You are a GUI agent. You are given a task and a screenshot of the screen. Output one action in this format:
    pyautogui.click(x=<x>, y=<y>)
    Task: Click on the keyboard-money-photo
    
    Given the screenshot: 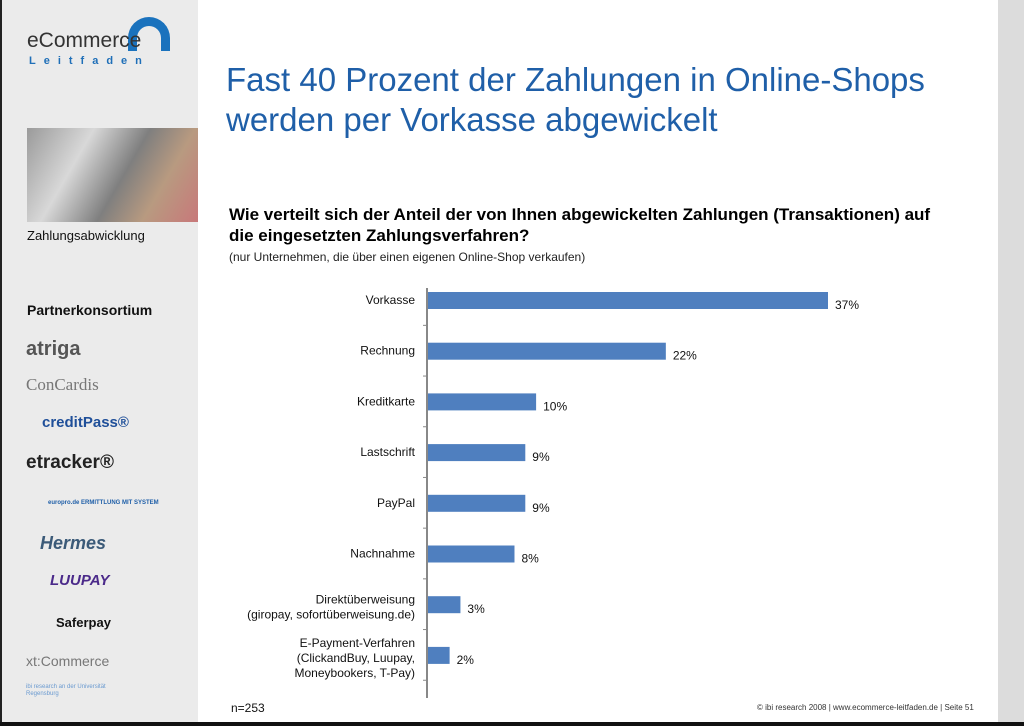 What is the action you would take?
    pyautogui.click(x=112, y=175)
    